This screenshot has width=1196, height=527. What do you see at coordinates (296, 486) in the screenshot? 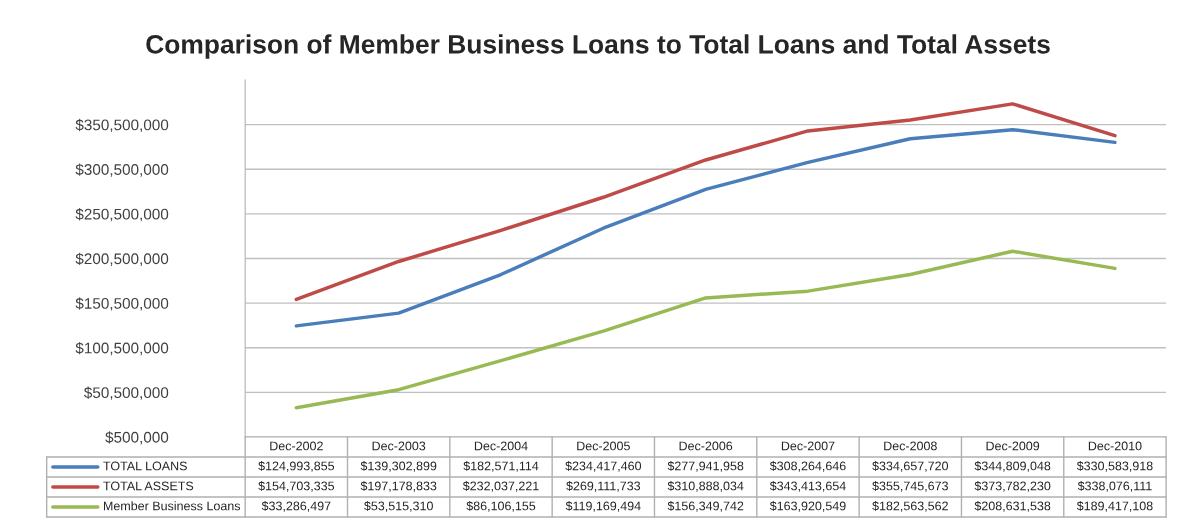
I see `data-label: $154,703,335` at bounding box center [296, 486].